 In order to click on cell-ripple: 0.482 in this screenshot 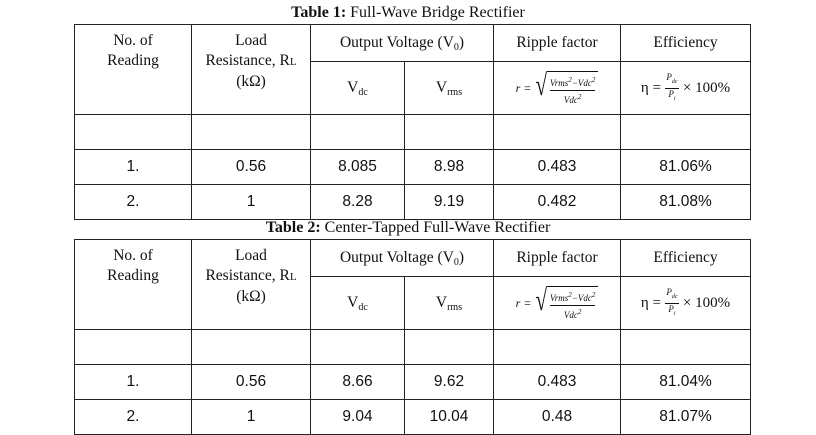, I will do `click(557, 202)`.